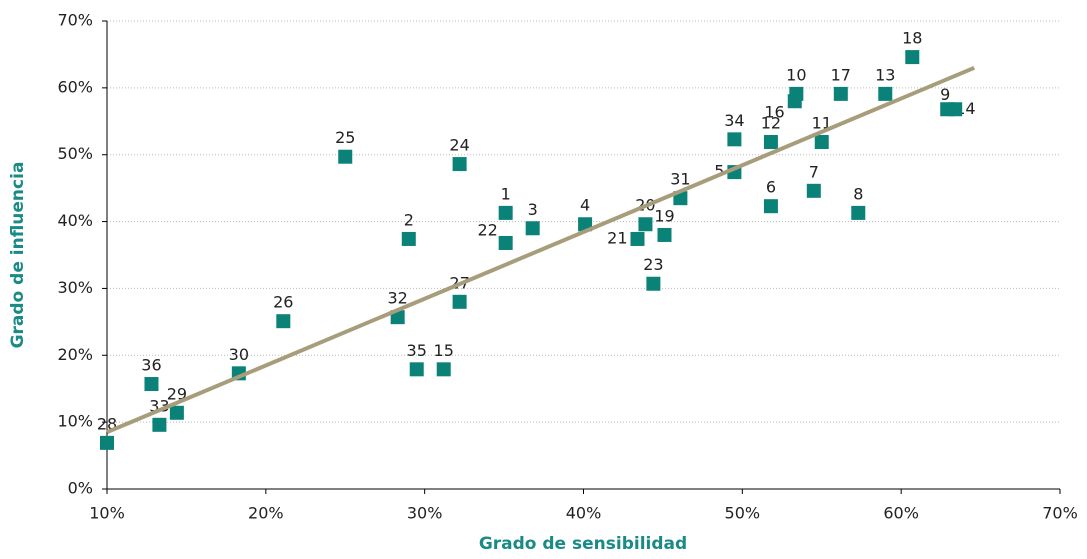  Describe the element at coordinates (409, 219) in the screenshot. I see `point-label: 2` at that location.